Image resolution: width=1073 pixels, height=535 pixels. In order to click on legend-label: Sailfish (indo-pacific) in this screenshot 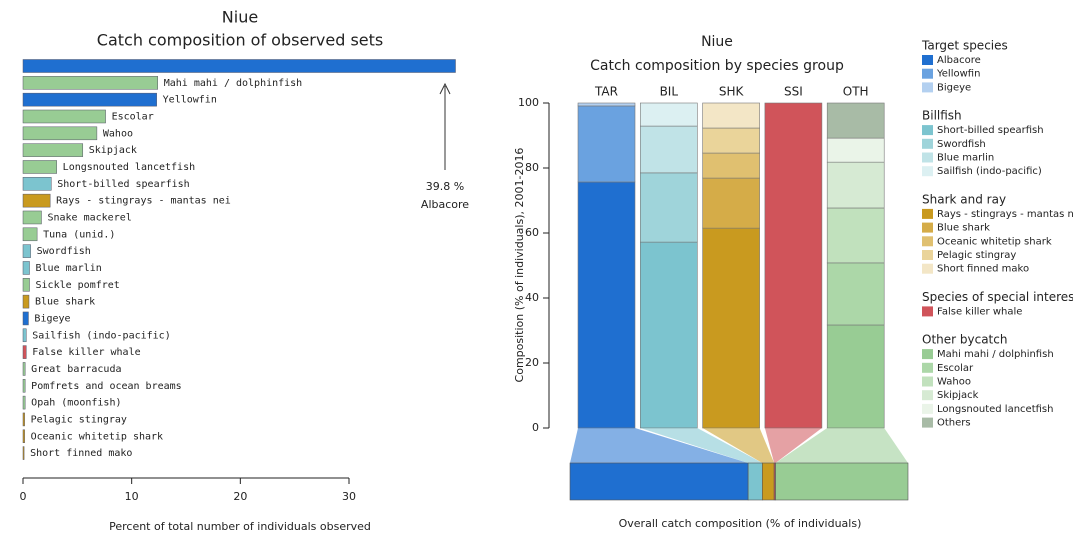, I will do `click(989, 171)`.